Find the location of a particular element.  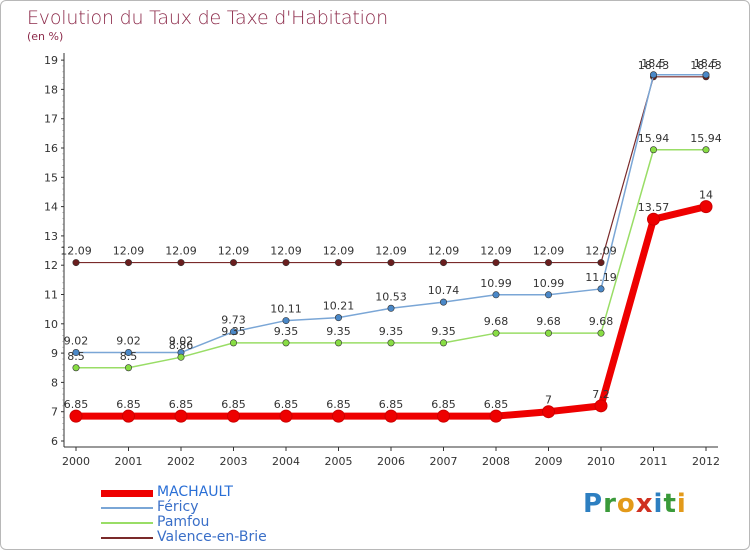

y-tick-label: 11 is located at coordinates (51, 295).